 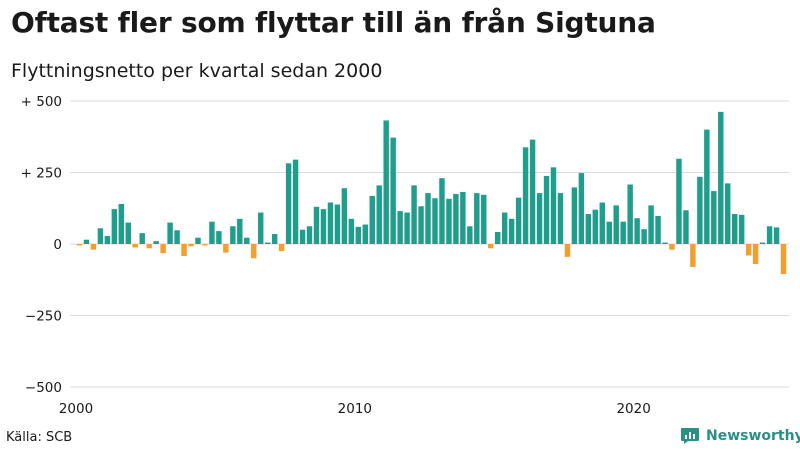 I want to click on y-tick-label: + 500, so click(x=41, y=102).